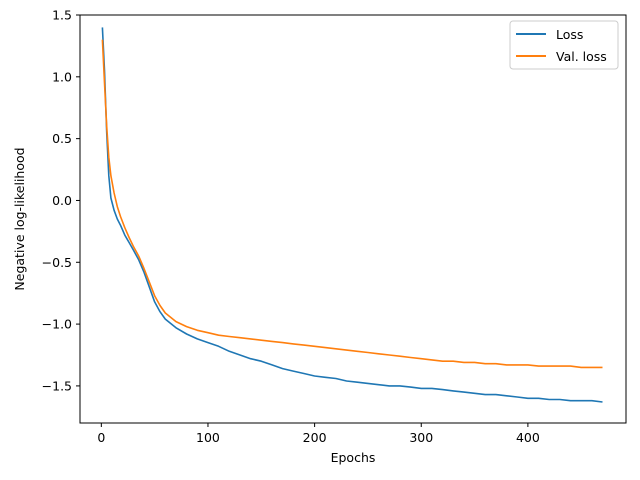 This screenshot has height=480, width=640. Describe the element at coordinates (353, 457) in the screenshot. I see `x-axis-title: Epochs` at that location.